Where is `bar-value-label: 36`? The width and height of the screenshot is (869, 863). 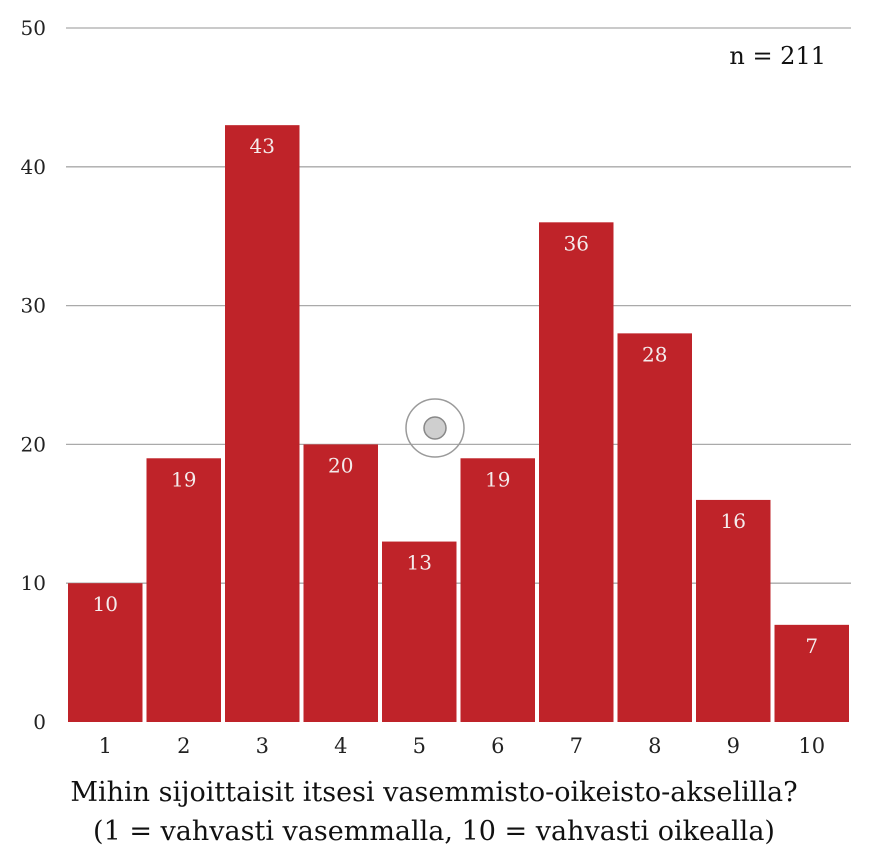
bar-value-label: 36 is located at coordinates (576, 243).